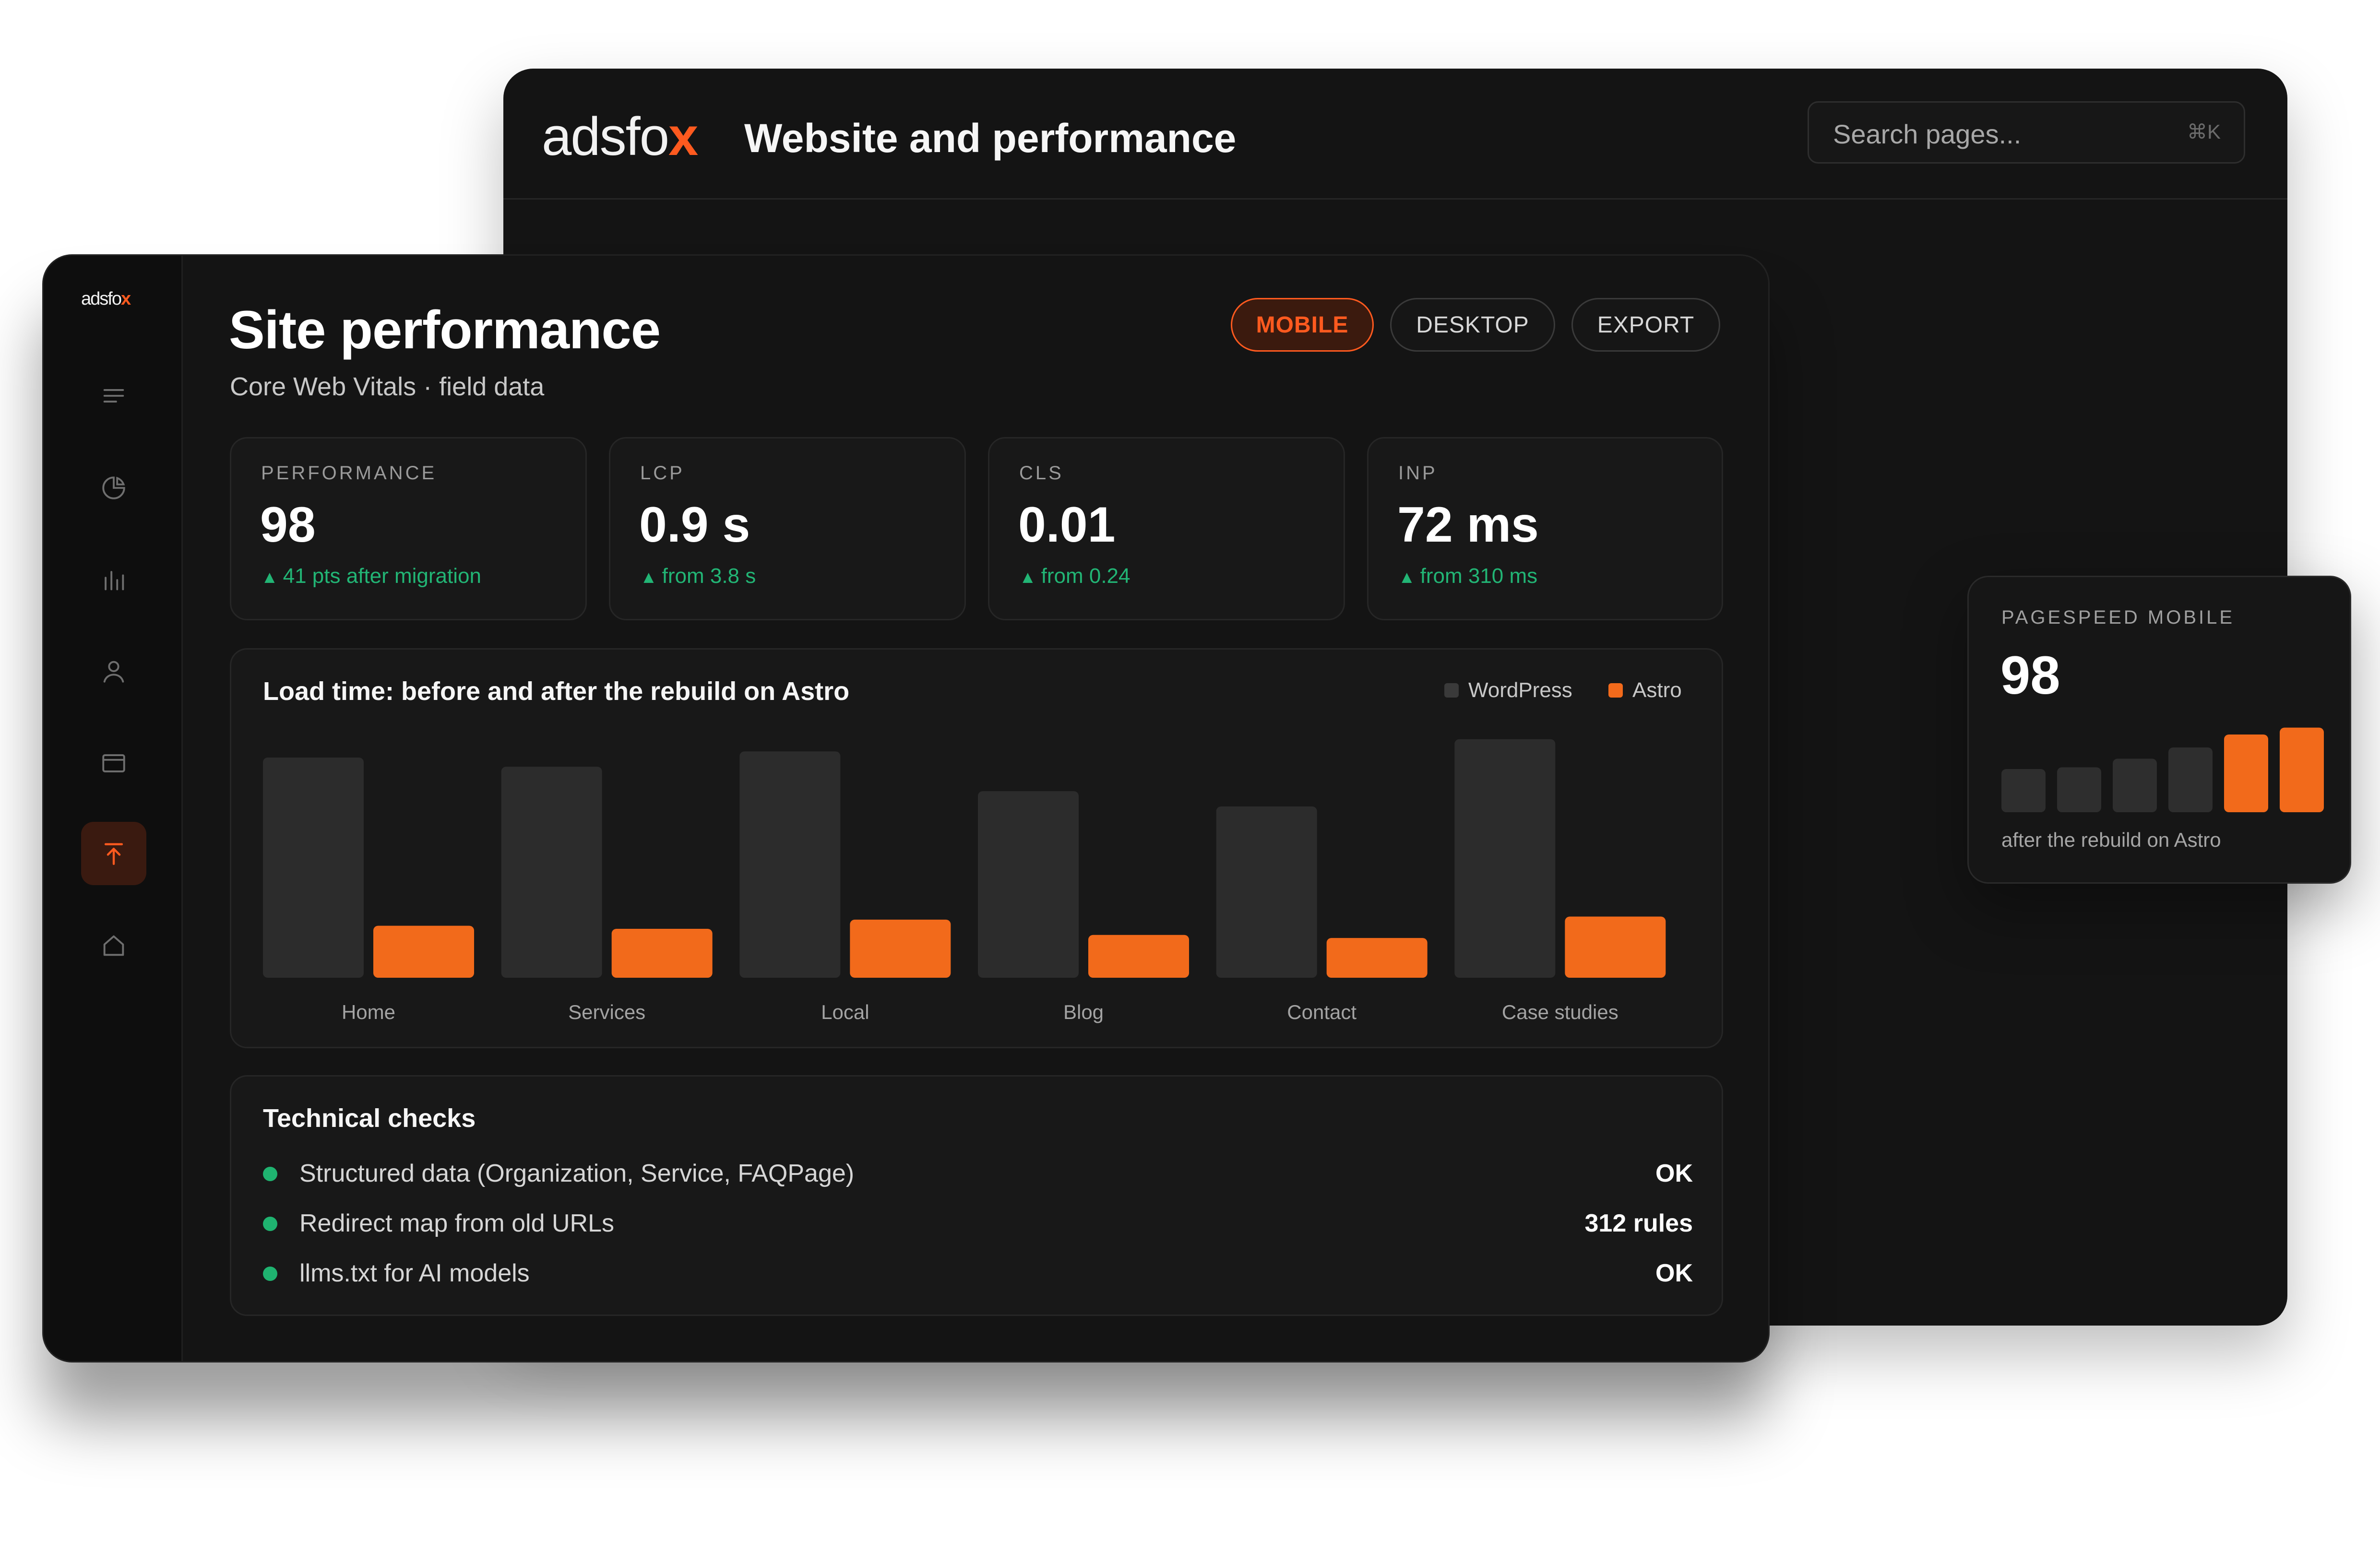 The width and height of the screenshot is (2380, 1564). I want to click on search-box: ⌘K, so click(2027, 132).